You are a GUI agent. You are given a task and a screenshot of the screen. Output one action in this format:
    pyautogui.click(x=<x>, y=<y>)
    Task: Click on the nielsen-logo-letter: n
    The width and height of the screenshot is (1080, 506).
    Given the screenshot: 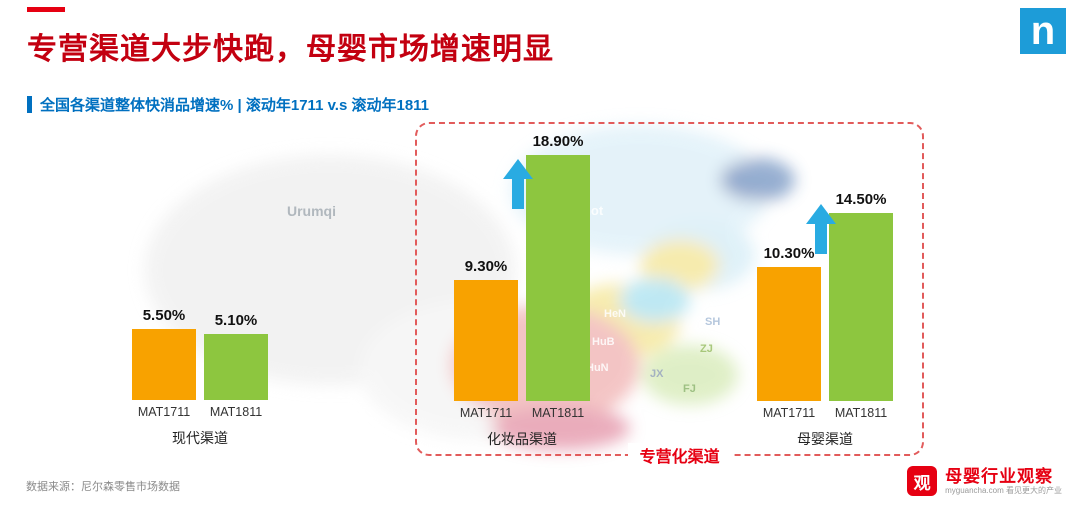 What is the action you would take?
    pyautogui.click(x=1043, y=31)
    